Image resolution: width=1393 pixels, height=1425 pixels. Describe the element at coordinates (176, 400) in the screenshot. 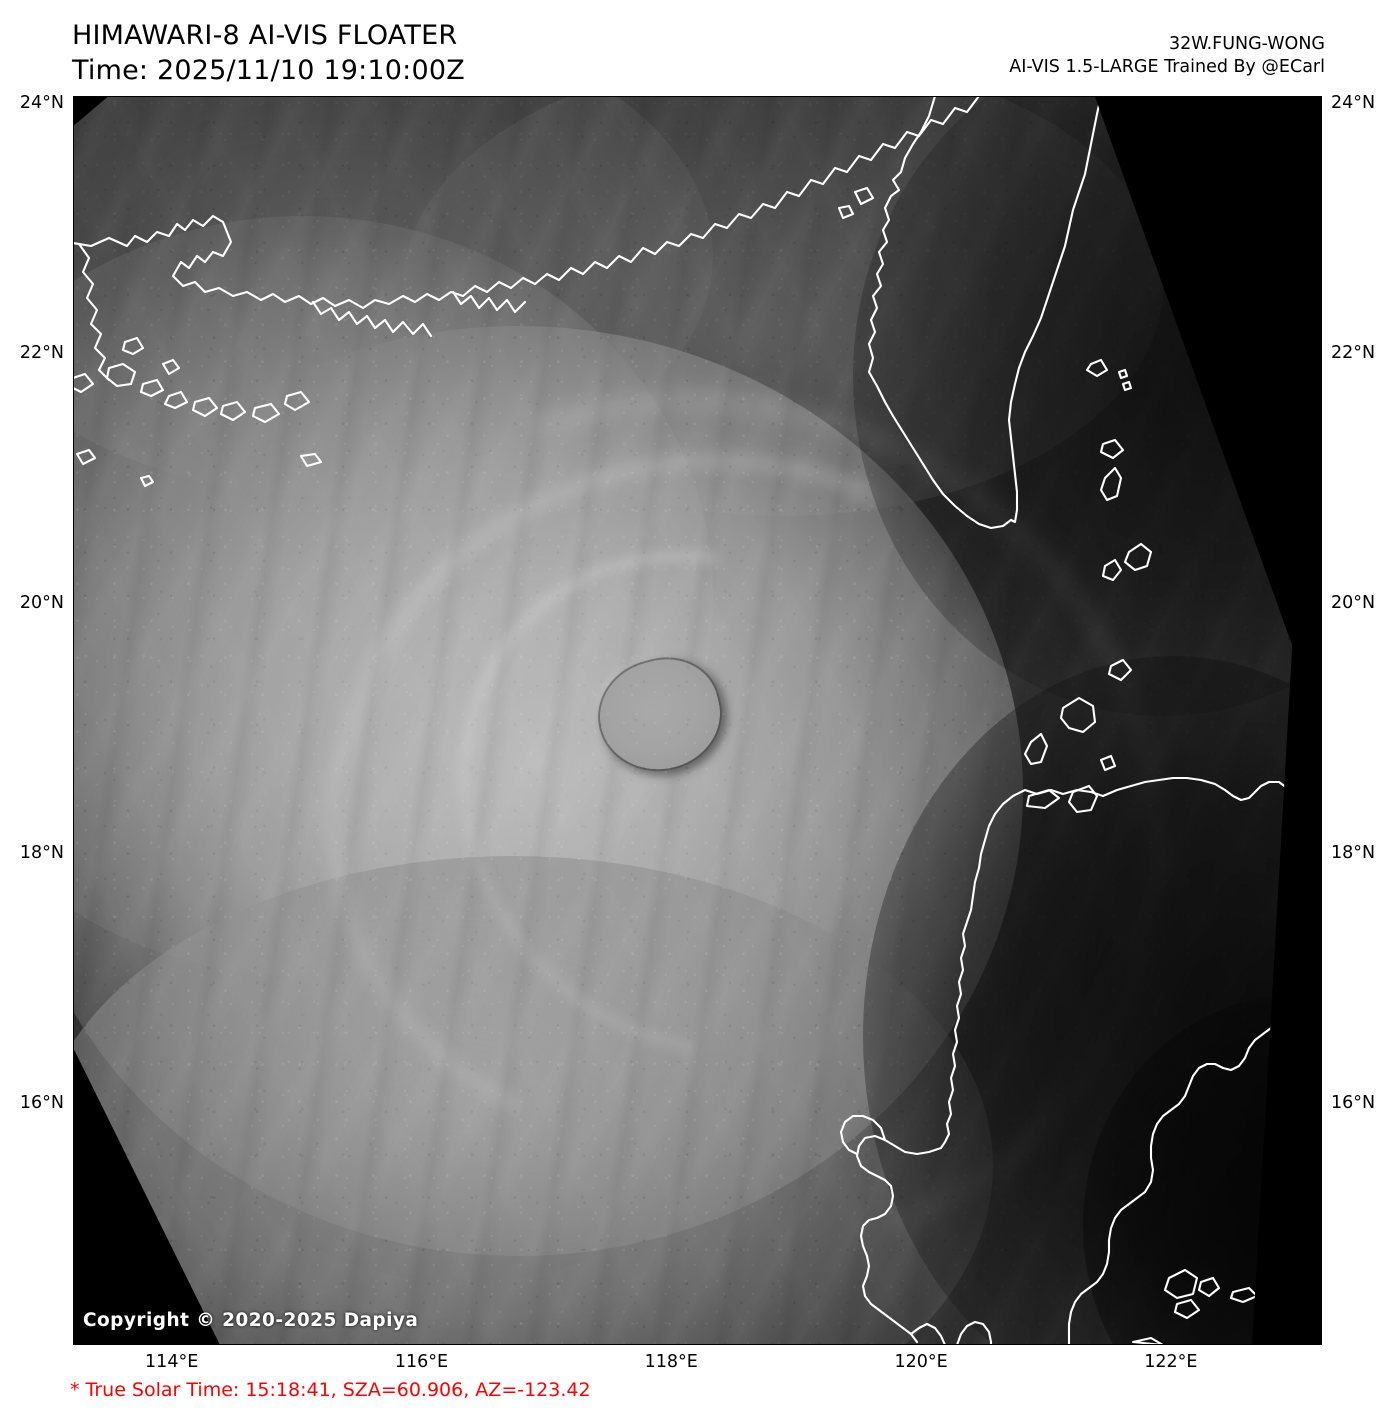

I see `coastal-island-c` at that location.